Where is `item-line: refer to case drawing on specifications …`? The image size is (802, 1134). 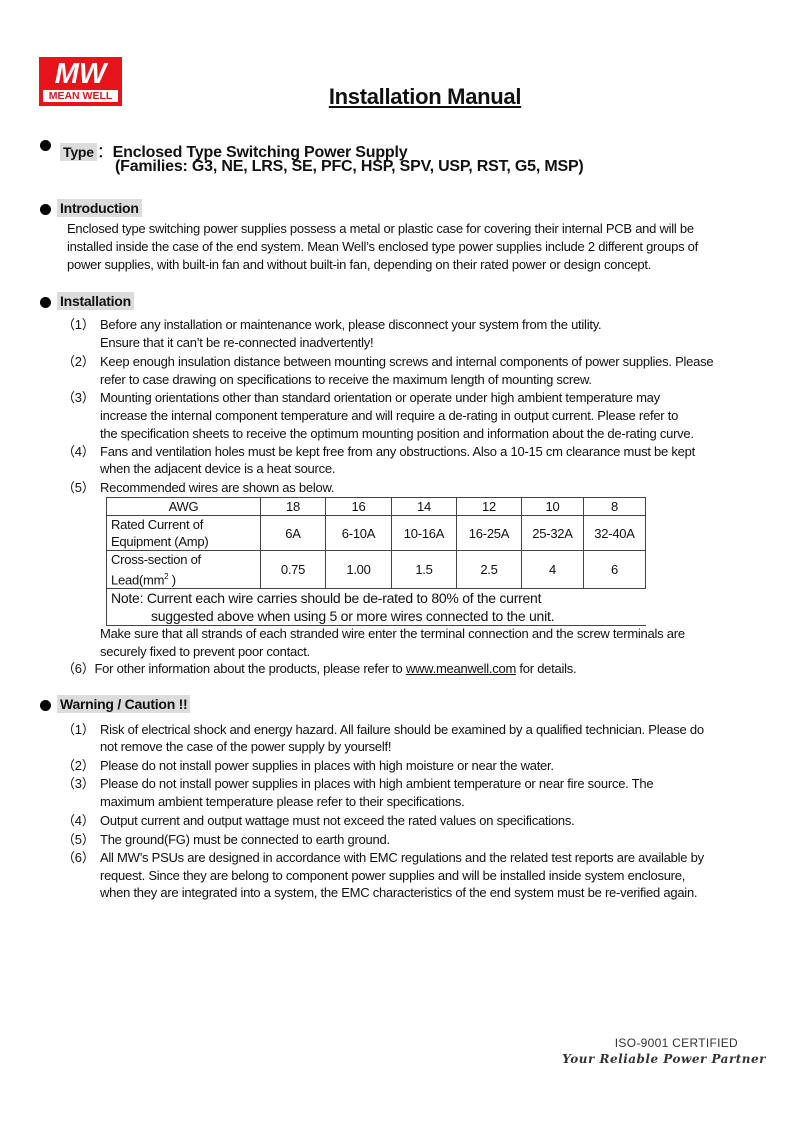 item-line: refer to case drawing on specifications … is located at coordinates (346, 379).